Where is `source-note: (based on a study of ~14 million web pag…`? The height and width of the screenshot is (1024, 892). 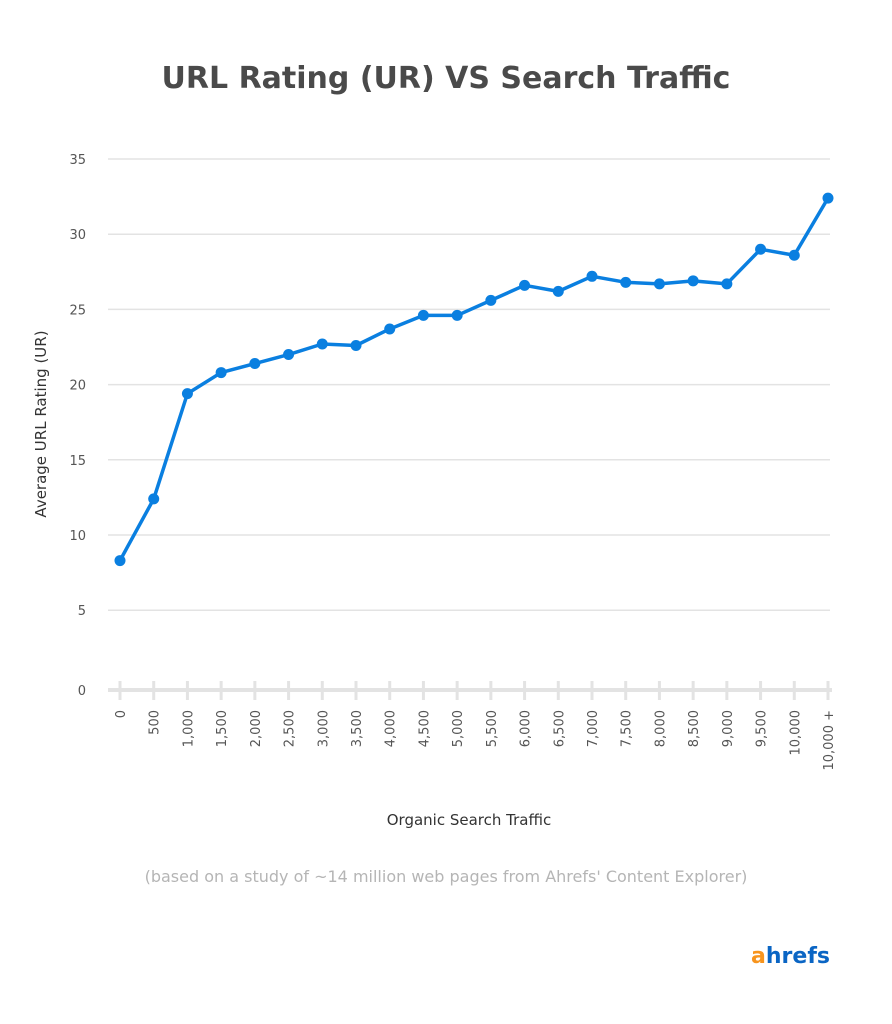 source-note: (based on a study of ~14 million web pag… is located at coordinates (446, 876).